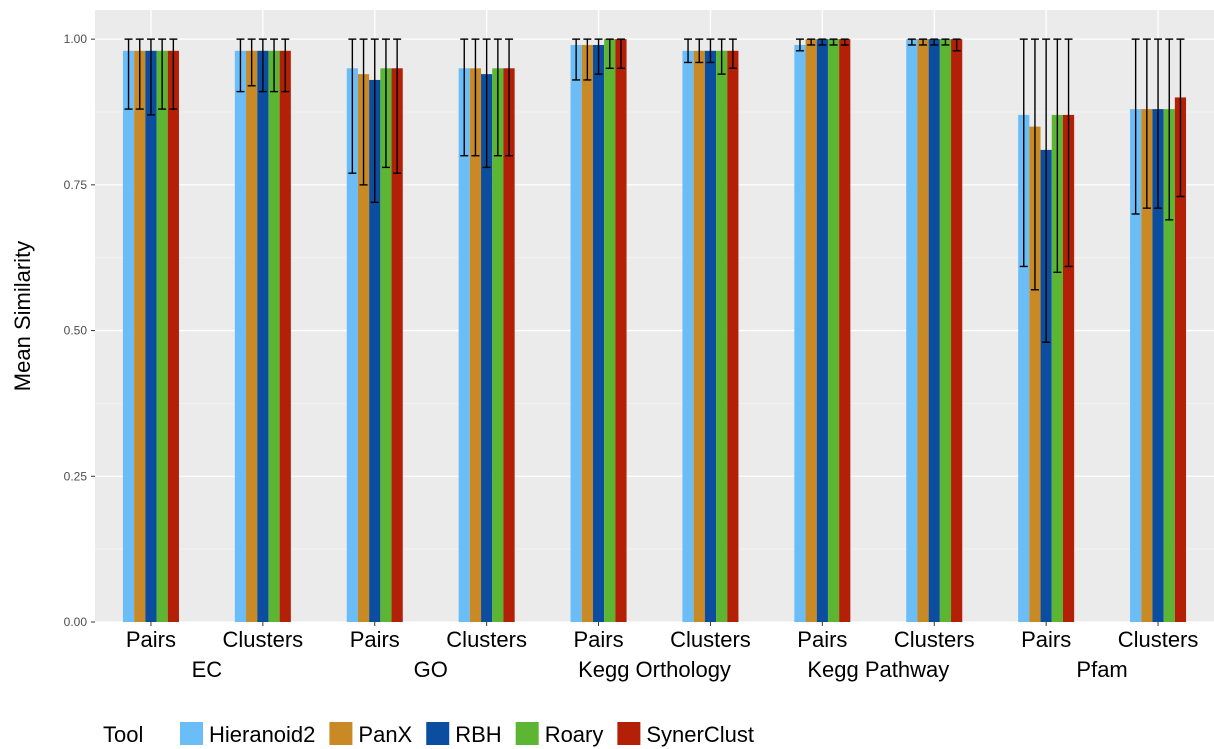 The image size is (1214, 749). What do you see at coordinates (878, 669) in the screenshot?
I see `x-group-label: Kegg Pathway` at bounding box center [878, 669].